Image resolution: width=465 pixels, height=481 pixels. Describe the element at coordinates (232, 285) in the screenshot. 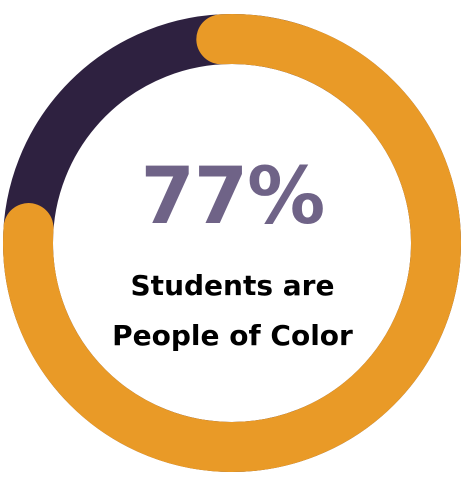

I see `caption-line-1: Students are` at that location.